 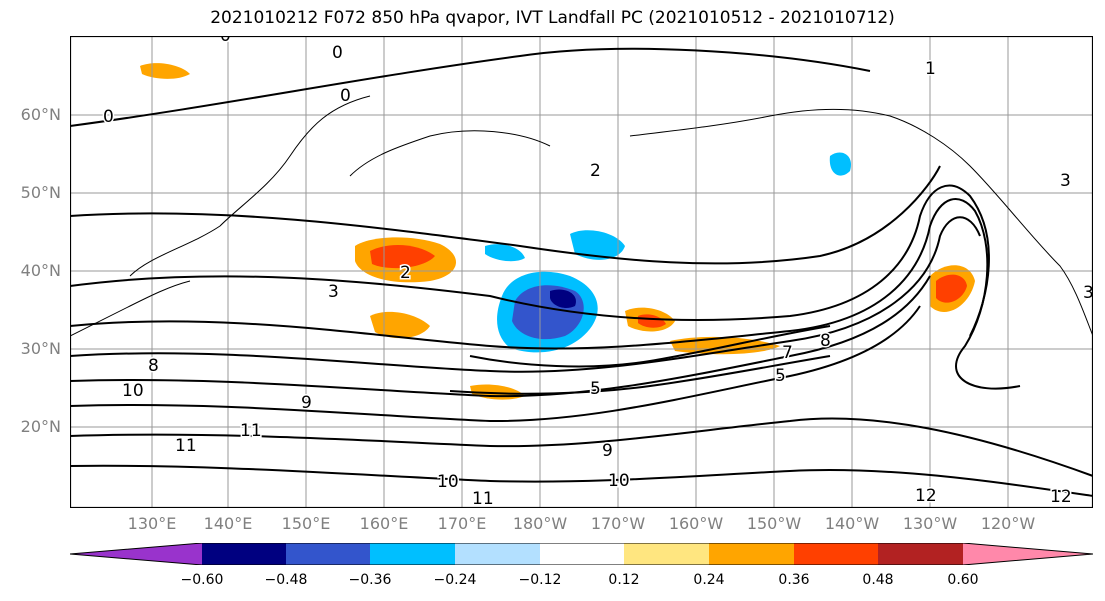 I want to click on colorbar-tick-label: 0.36, so click(x=794, y=580).